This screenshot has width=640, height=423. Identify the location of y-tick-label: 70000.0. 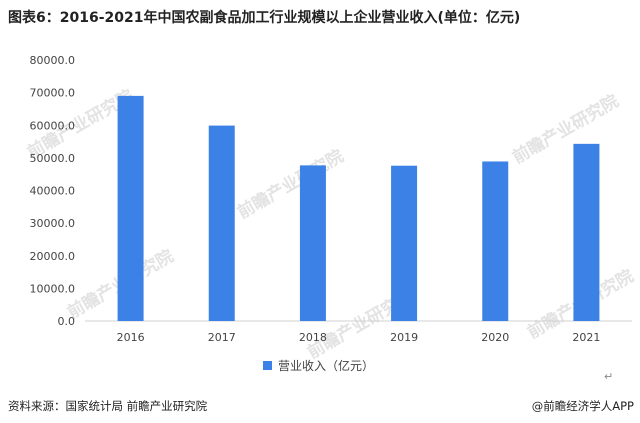
(53, 93).